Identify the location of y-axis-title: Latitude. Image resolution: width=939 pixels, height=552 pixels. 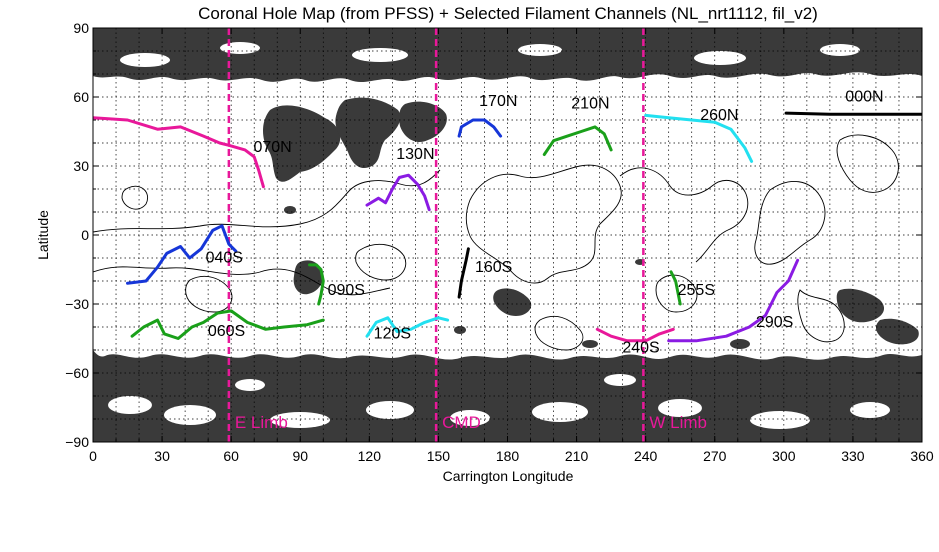
(43, 235).